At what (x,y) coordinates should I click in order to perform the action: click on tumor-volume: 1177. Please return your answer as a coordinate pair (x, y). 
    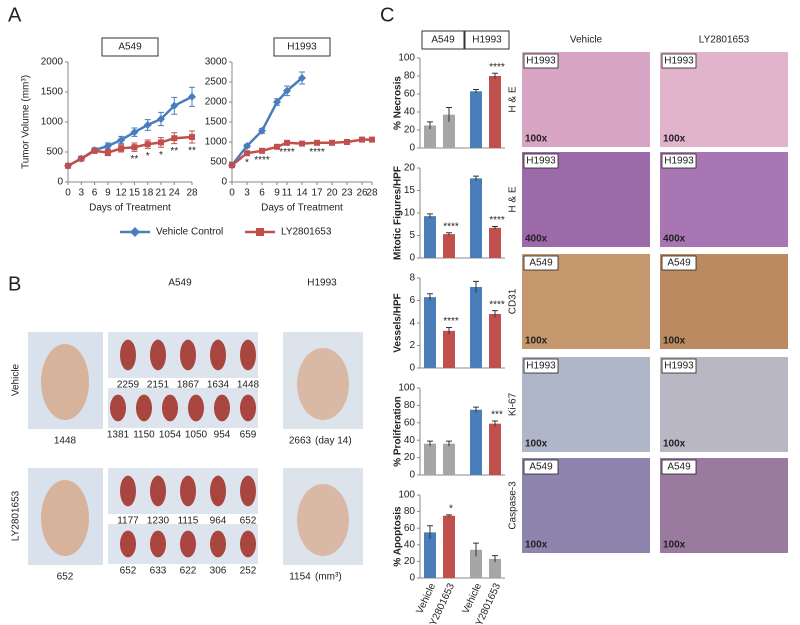
    Looking at the image, I should click on (128, 521).